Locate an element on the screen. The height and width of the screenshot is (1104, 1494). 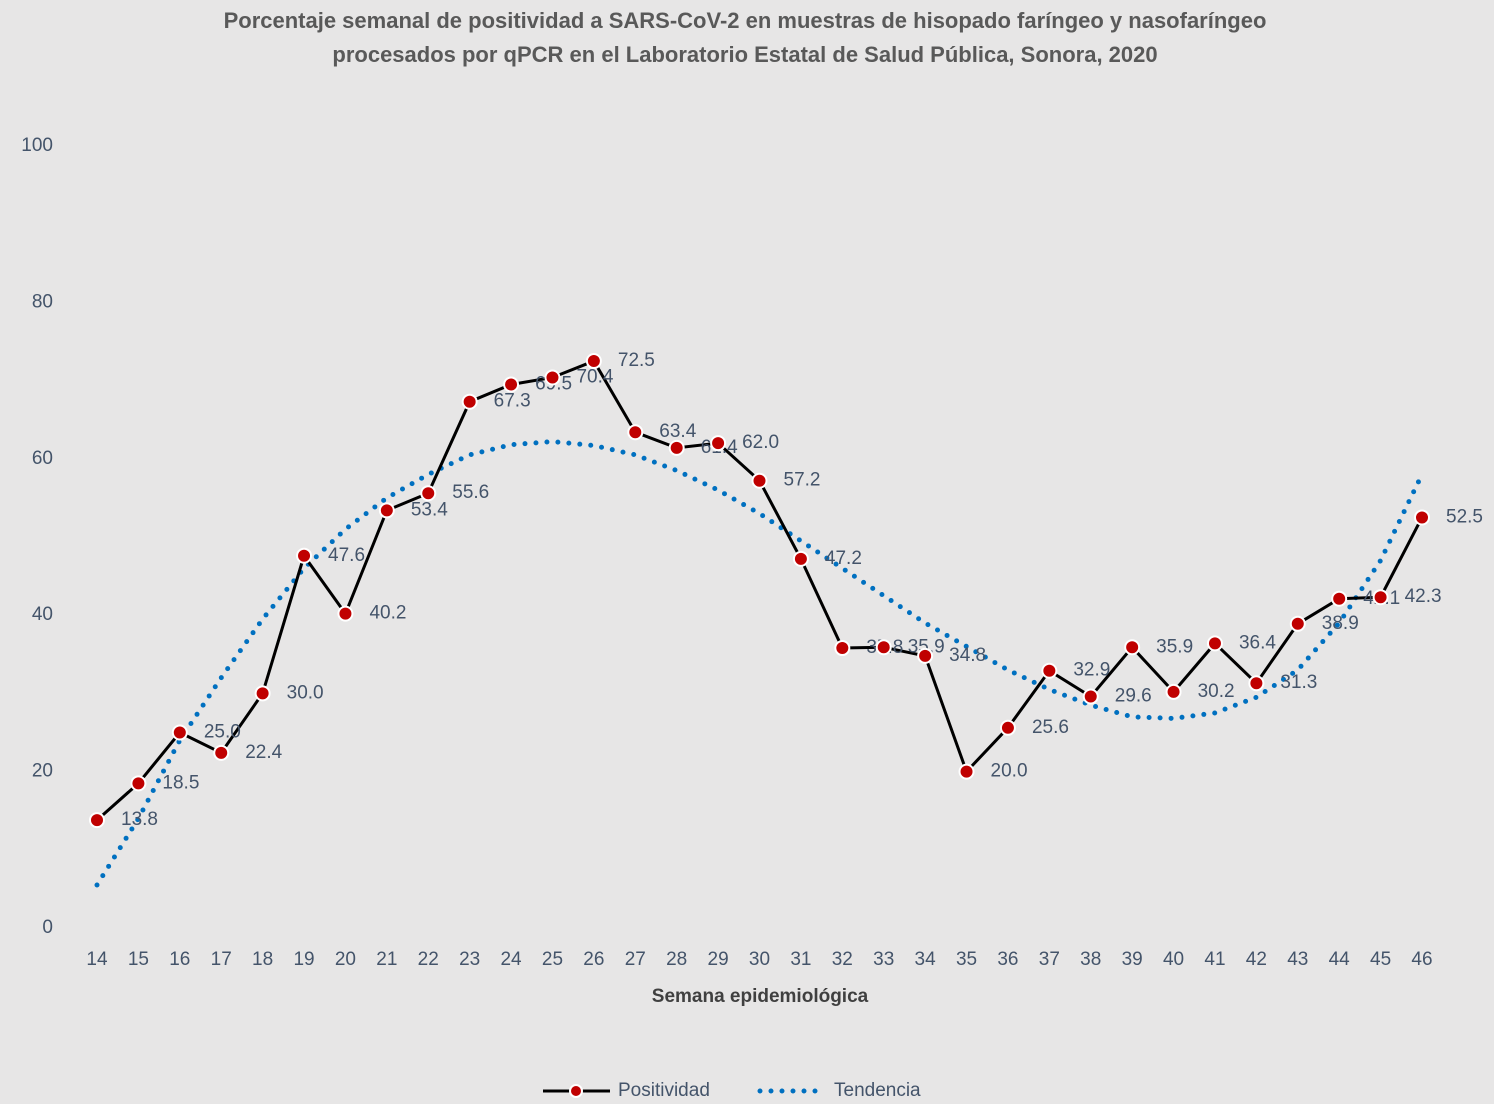
x-tick-label: 29 is located at coordinates (718, 959).